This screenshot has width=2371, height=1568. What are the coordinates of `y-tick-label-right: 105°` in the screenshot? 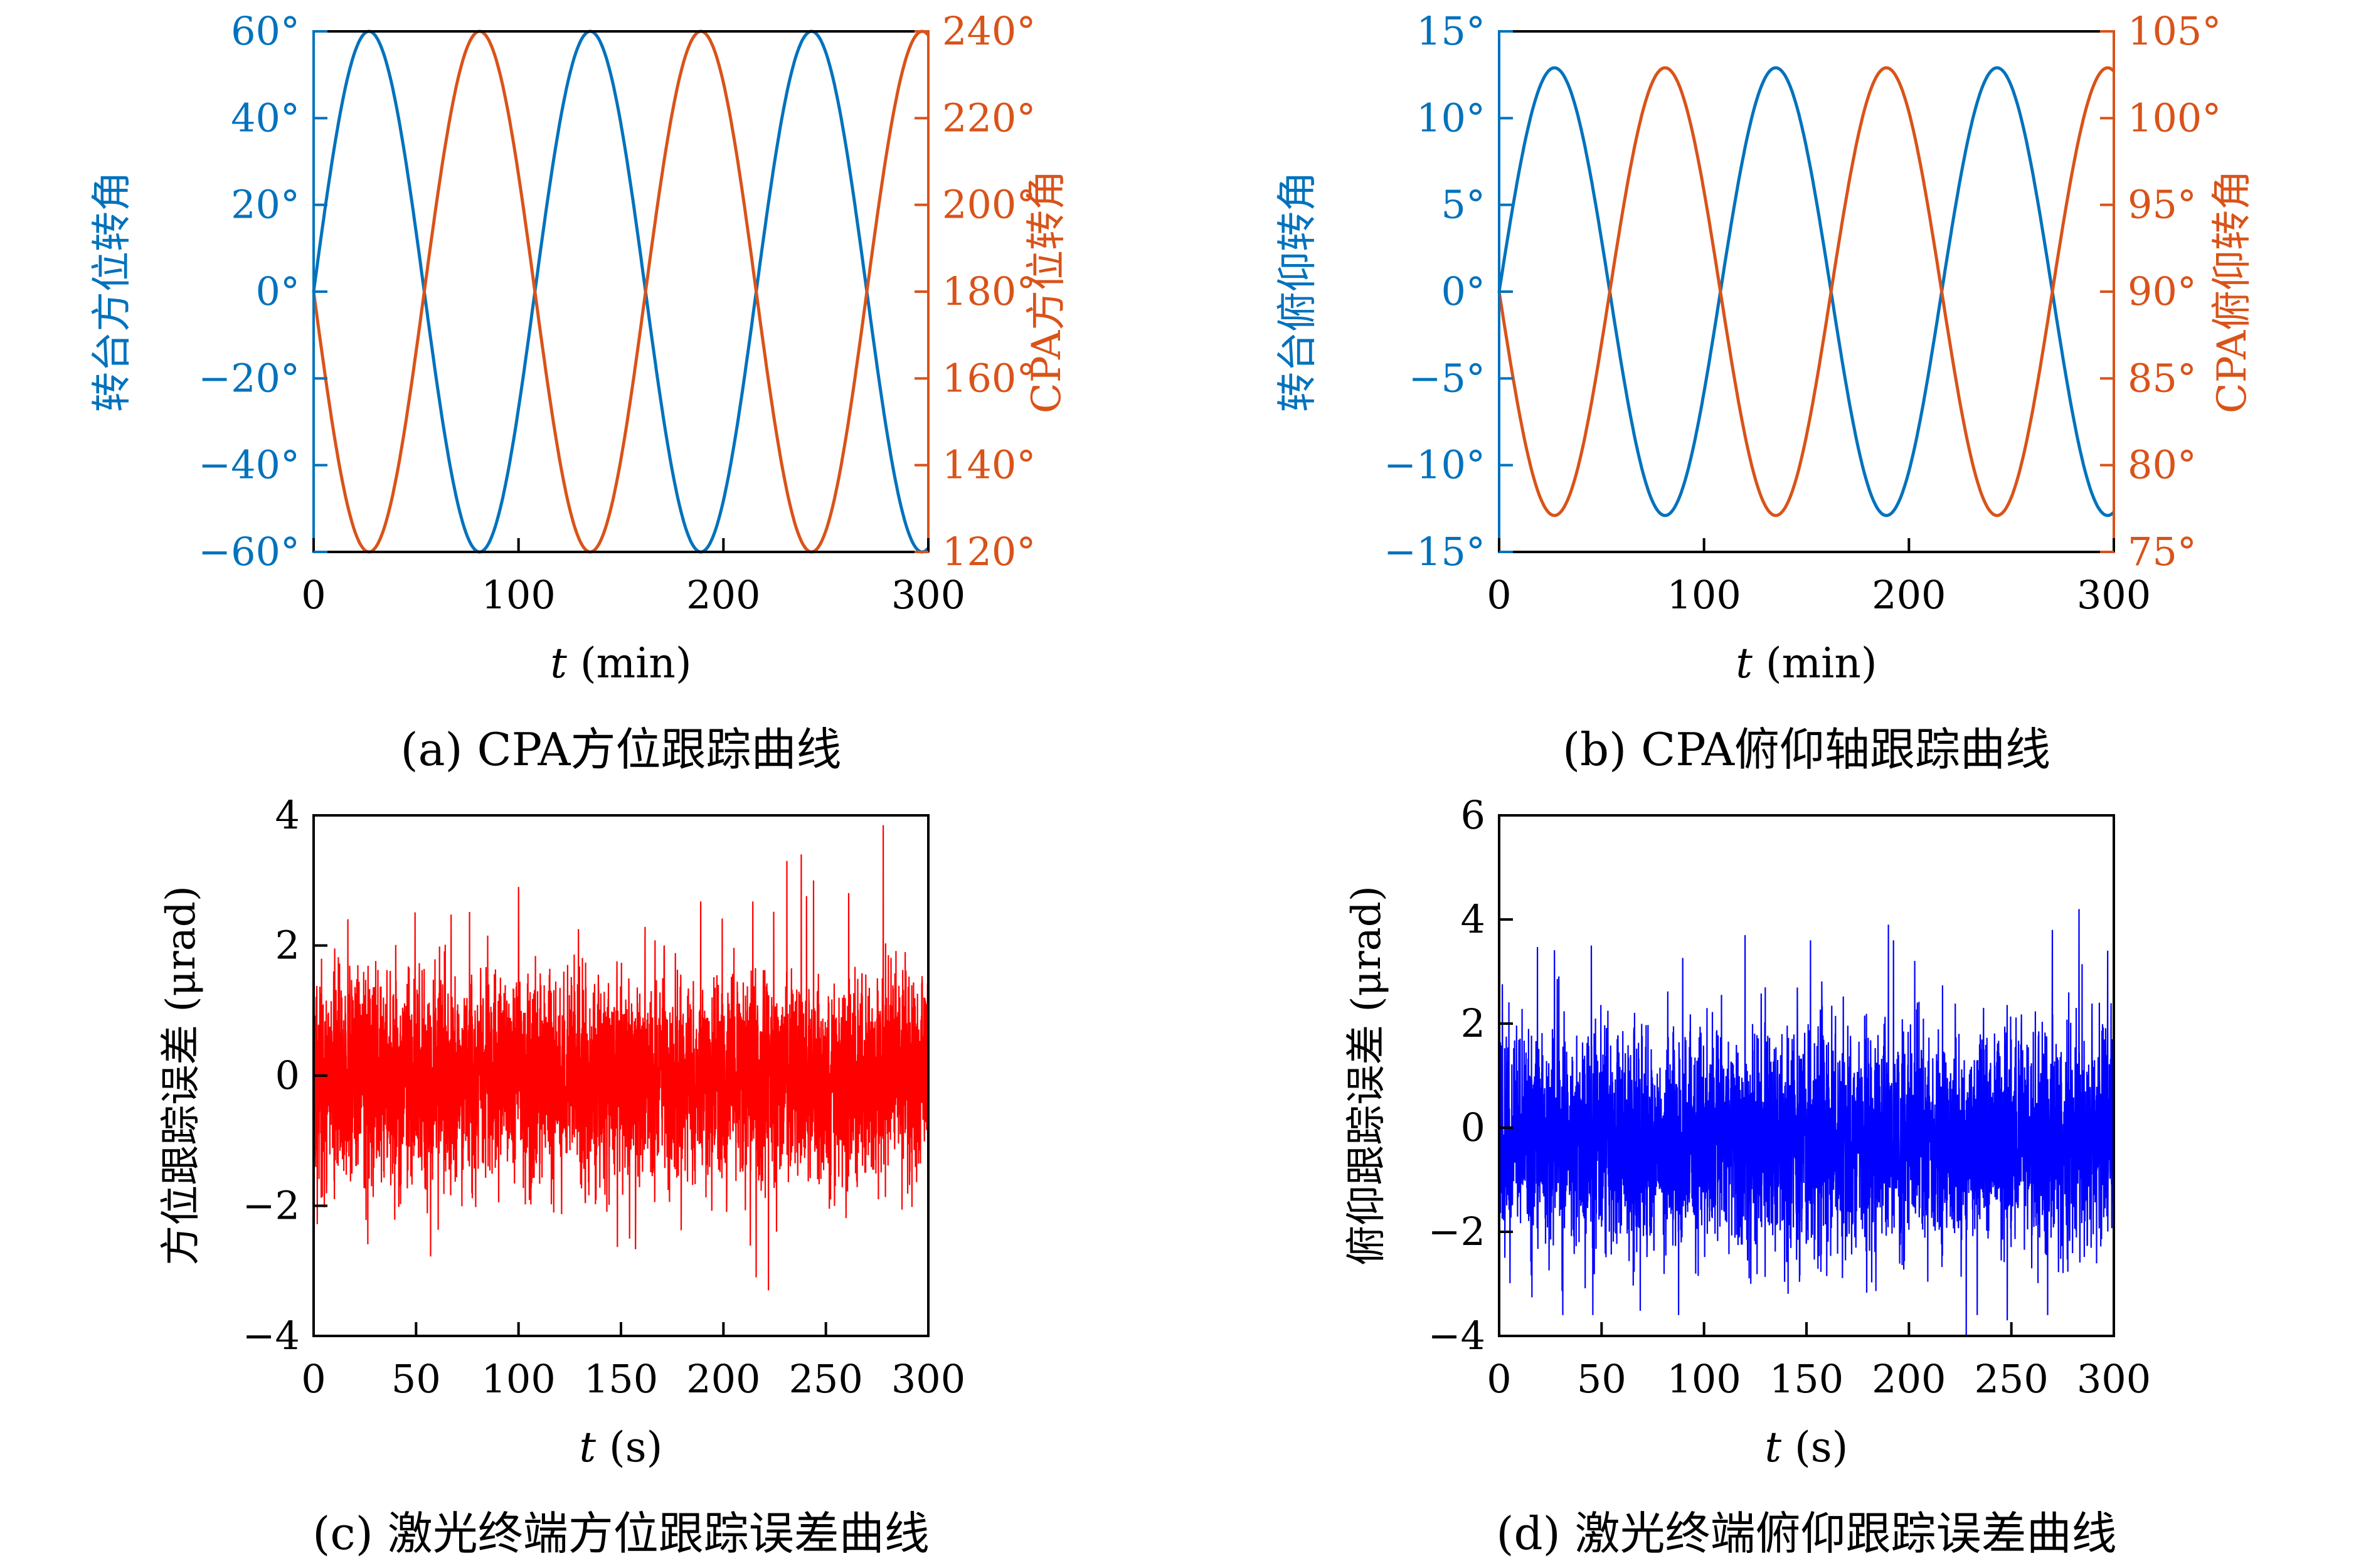 It's located at (2174, 31).